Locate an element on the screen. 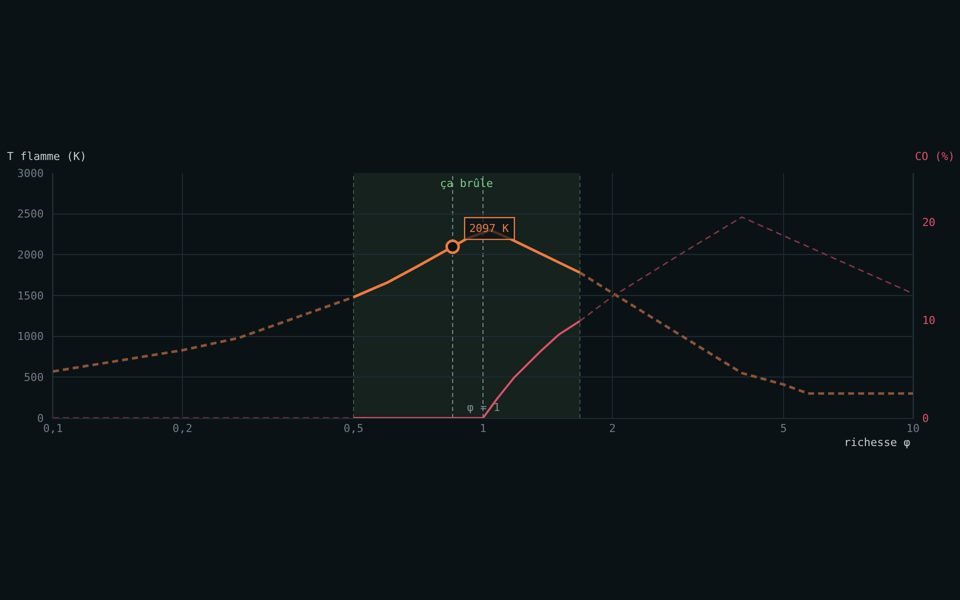 This screenshot has height=600, width=960. annotation: 2097 K is located at coordinates (489, 229).